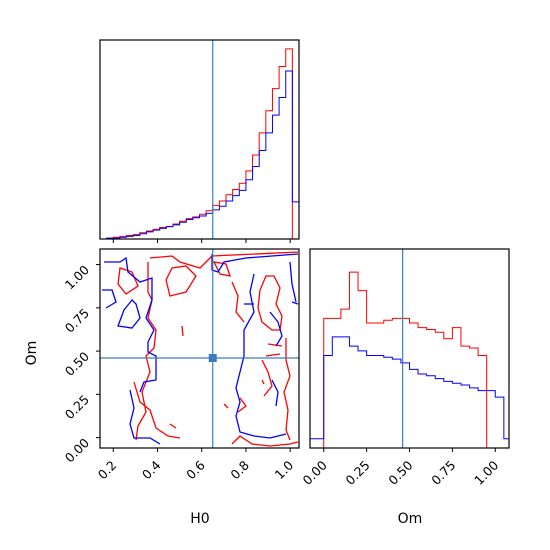  What do you see at coordinates (315, 472) in the screenshot?
I see `hist-om-tick-label-0: 0.00` at bounding box center [315, 472].